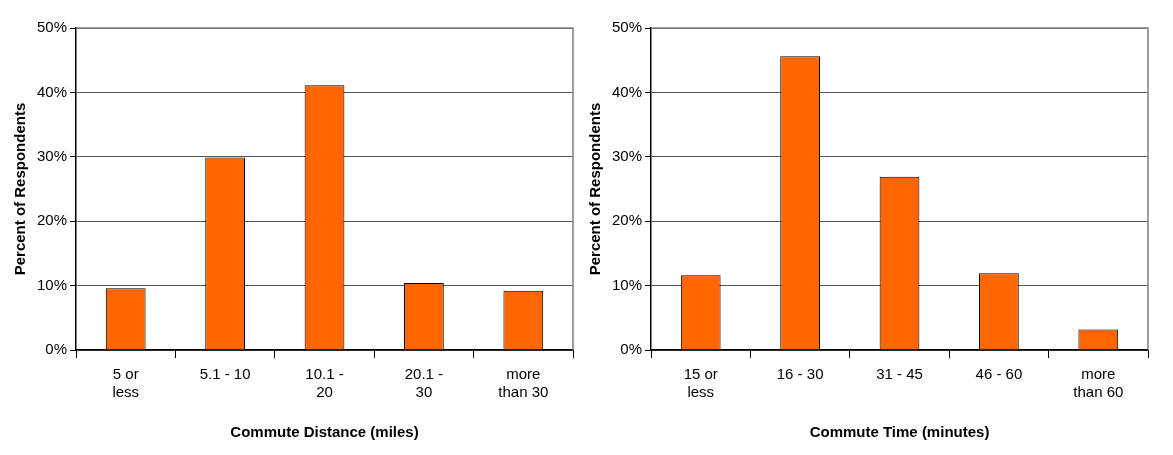  What do you see at coordinates (899, 432) in the screenshot?
I see `x-axis-title: Commute Time (minutes)` at bounding box center [899, 432].